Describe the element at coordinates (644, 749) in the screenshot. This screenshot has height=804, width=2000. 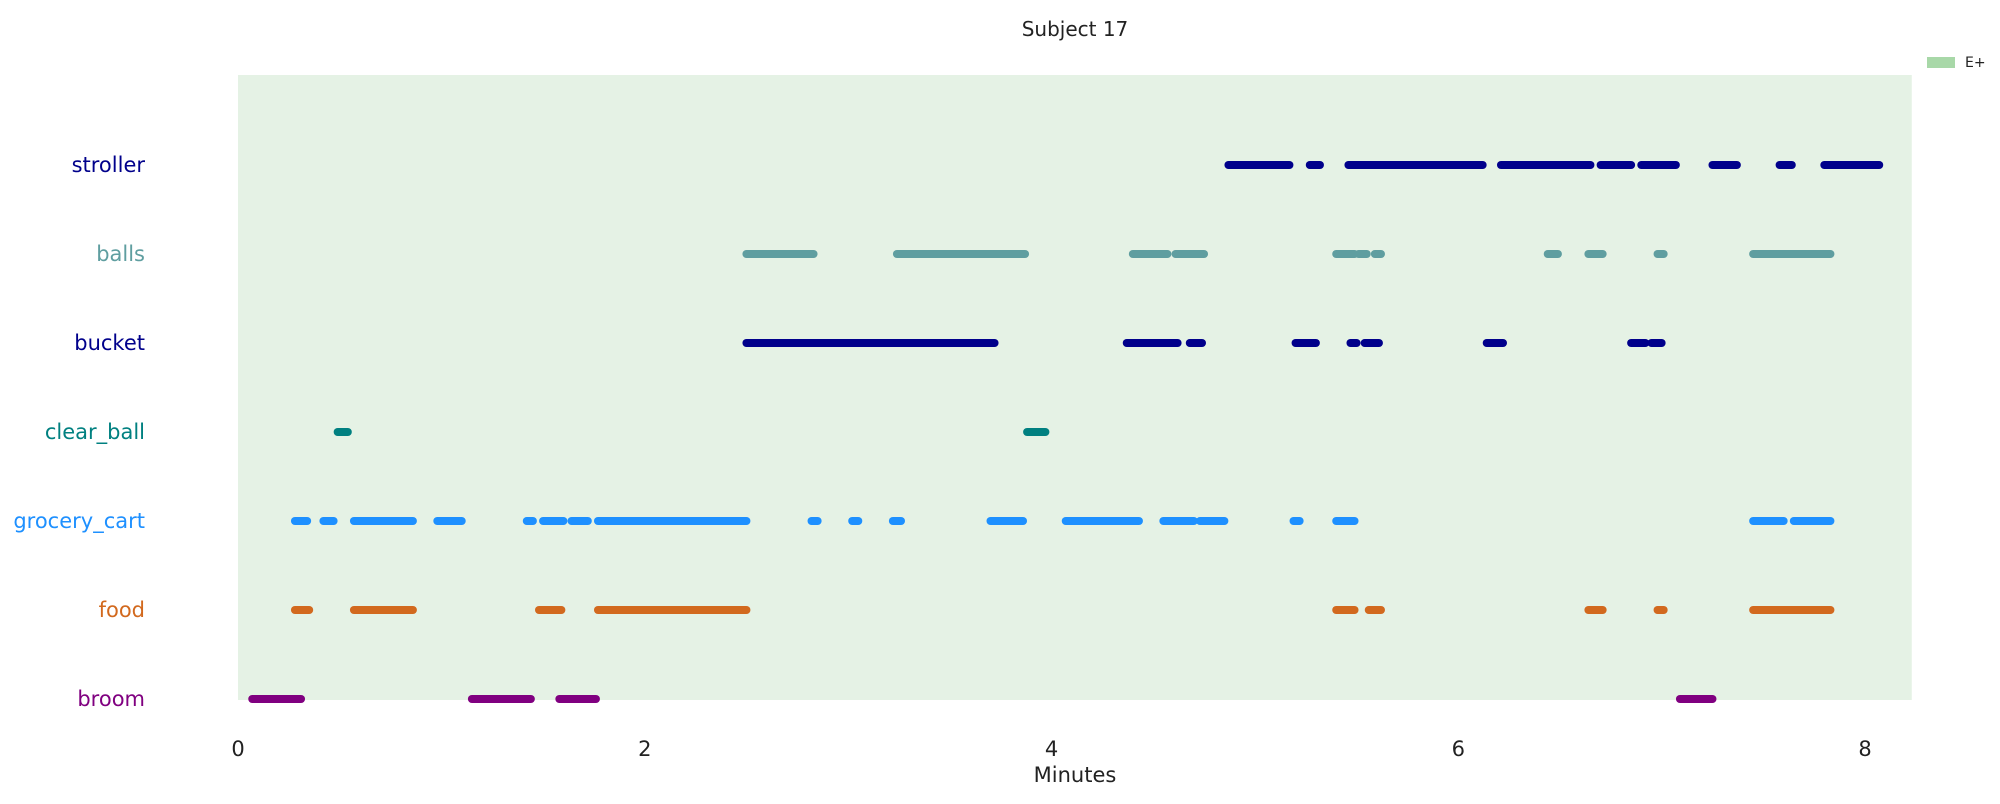
I see `x-tick-label-2: 2` at that location.